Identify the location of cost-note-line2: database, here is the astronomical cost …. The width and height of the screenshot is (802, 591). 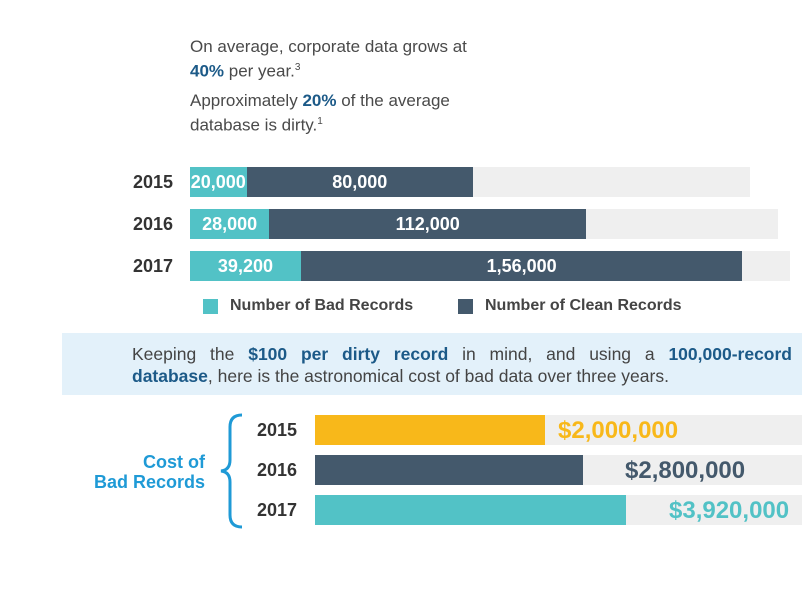
(400, 376).